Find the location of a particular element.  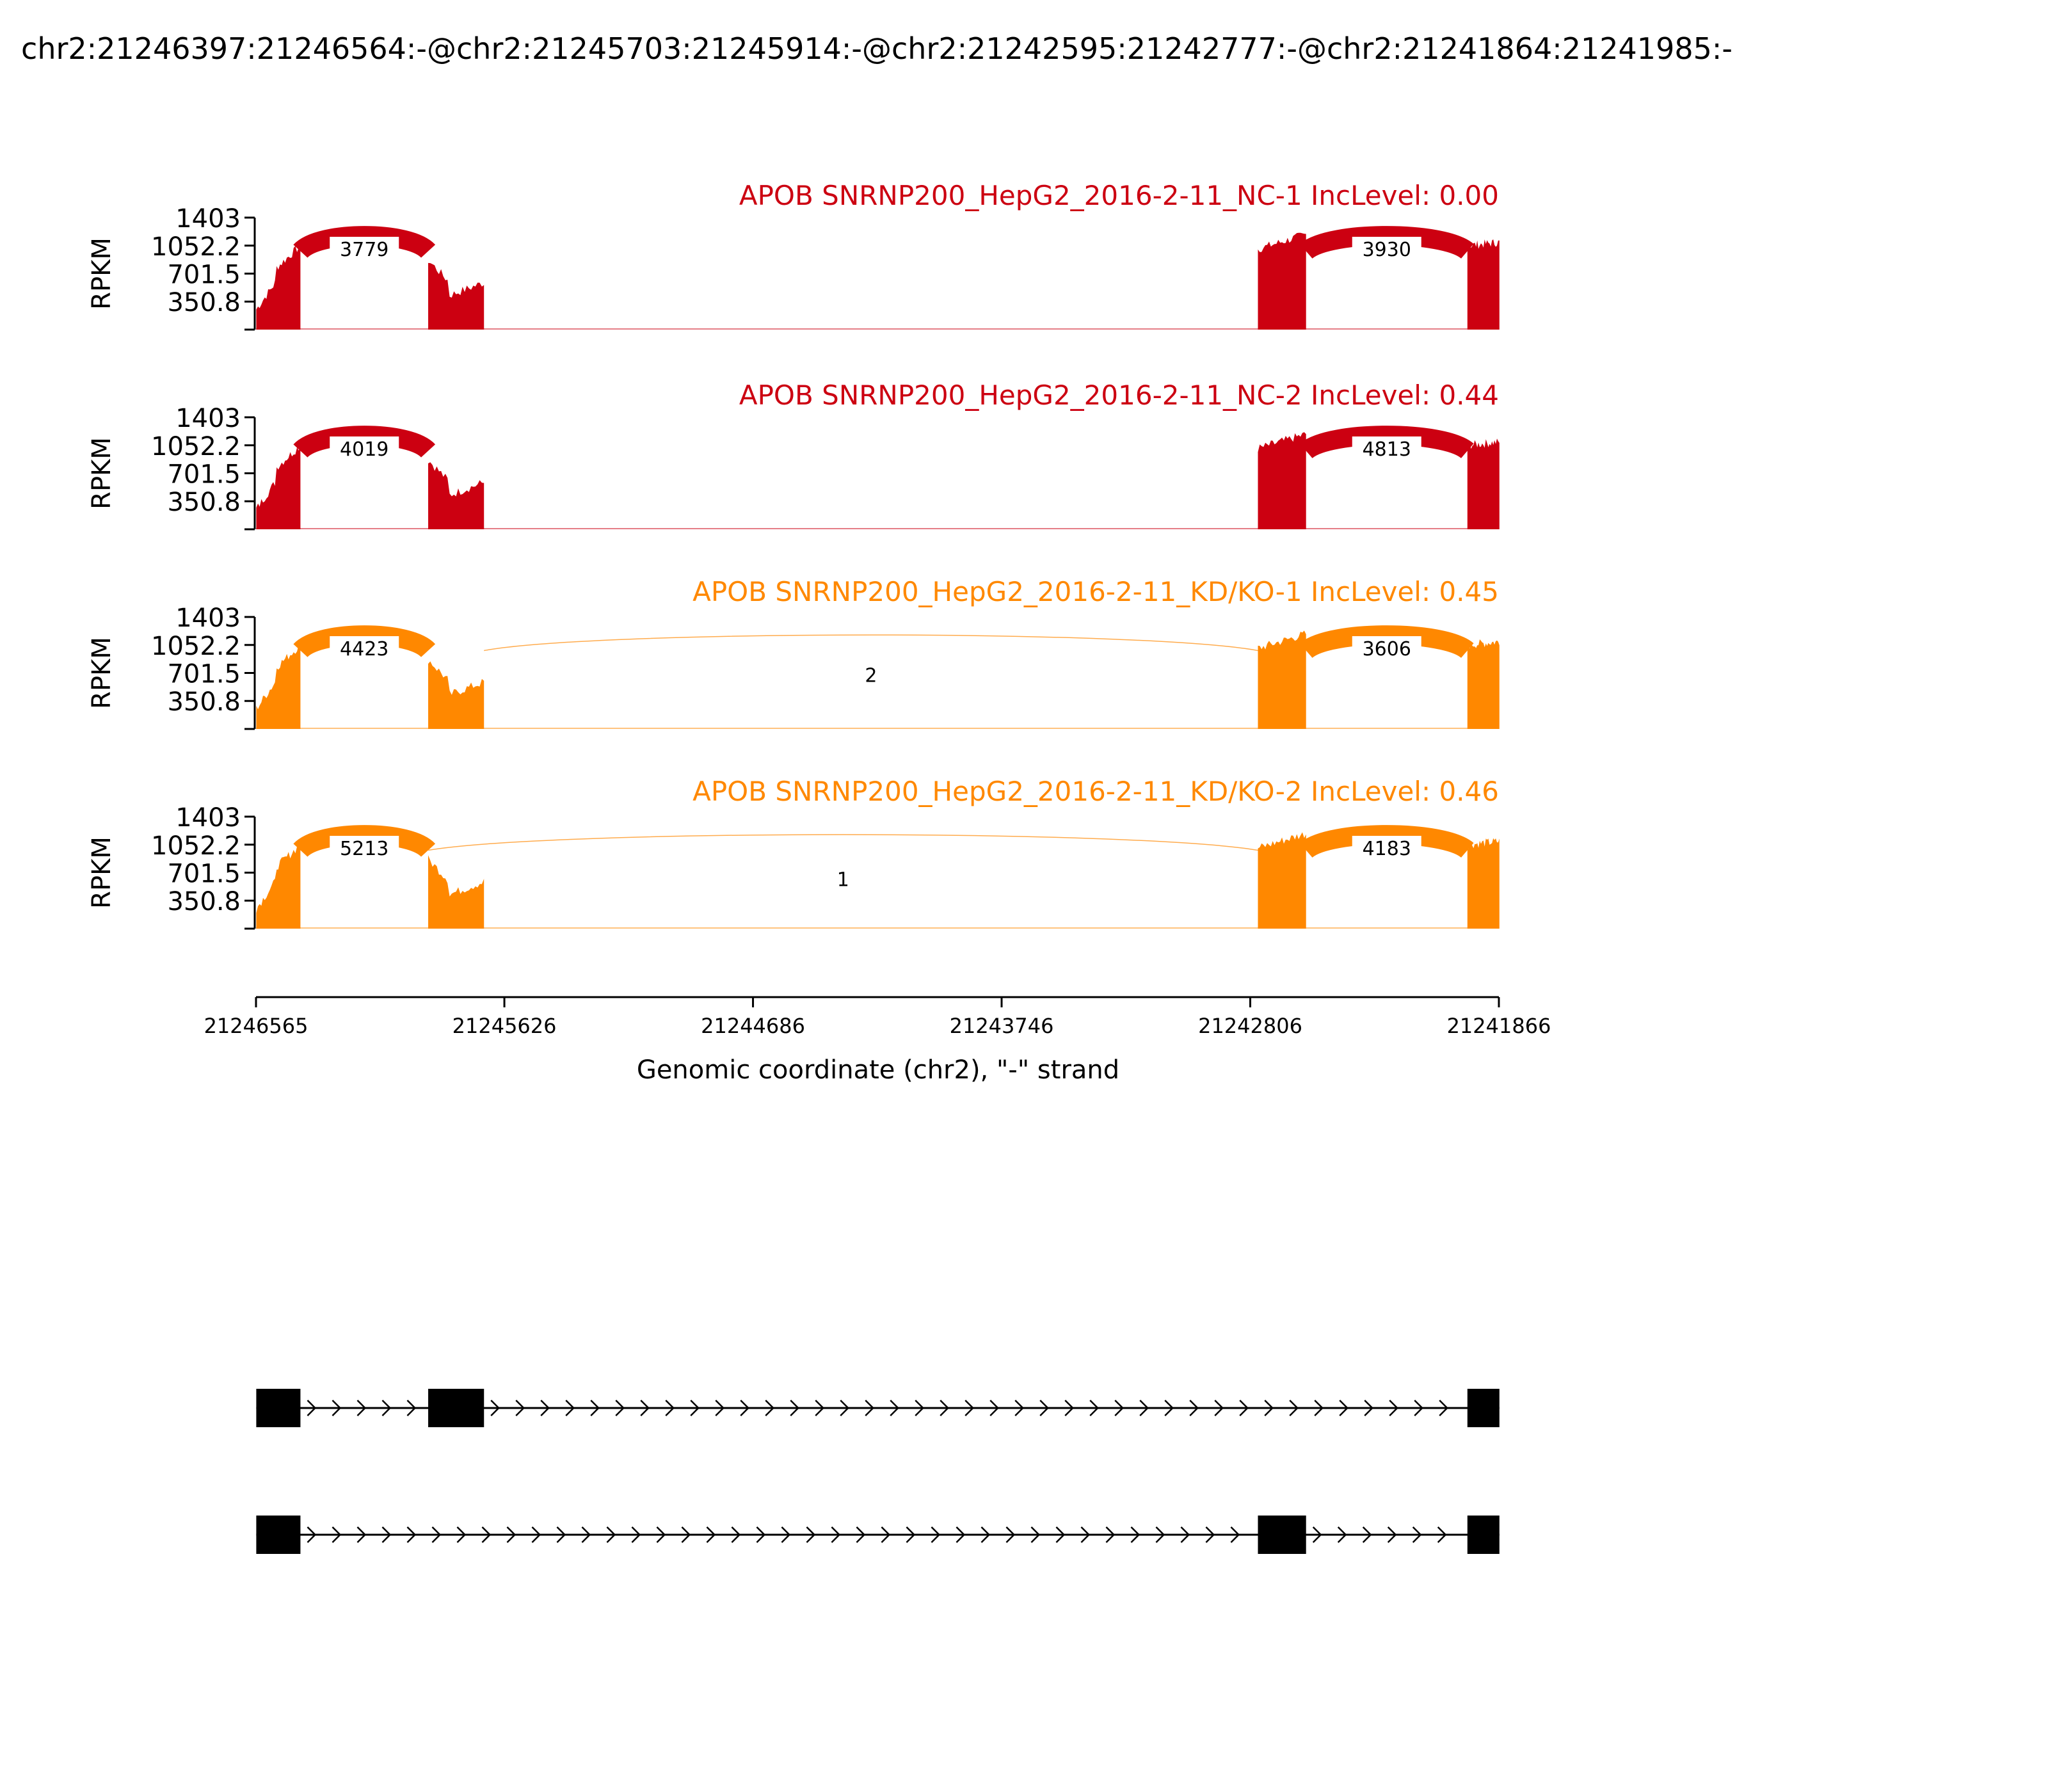

x-tick-label: 21246565 is located at coordinates (256, 1026).